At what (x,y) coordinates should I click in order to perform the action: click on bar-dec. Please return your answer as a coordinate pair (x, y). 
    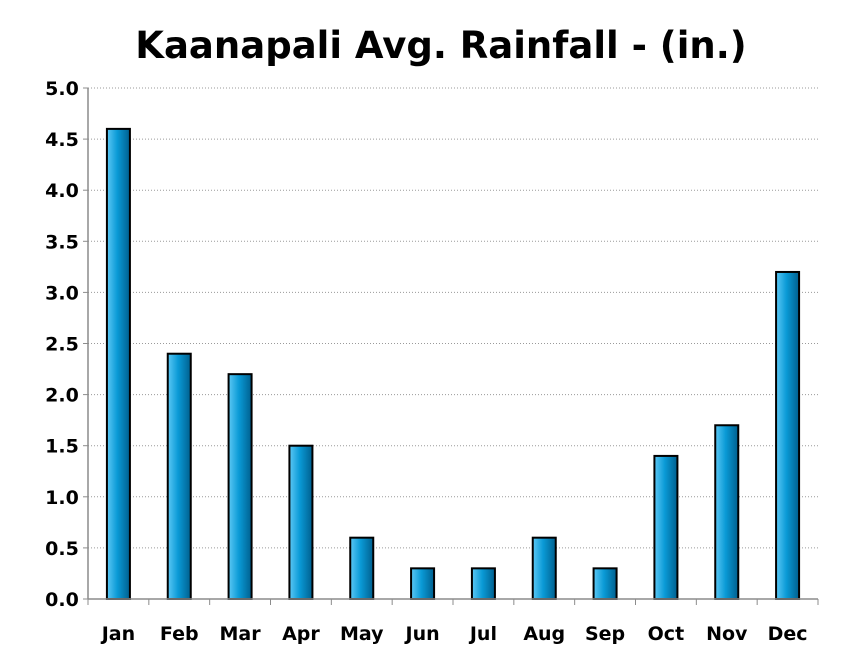
    Looking at the image, I should click on (788, 435).